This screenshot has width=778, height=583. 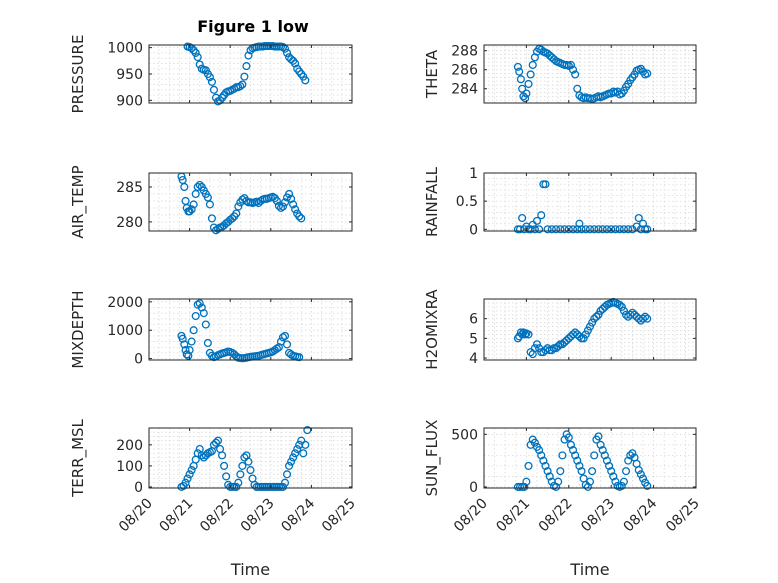 I want to click on x-axis-label: Time, so click(x=589, y=569).